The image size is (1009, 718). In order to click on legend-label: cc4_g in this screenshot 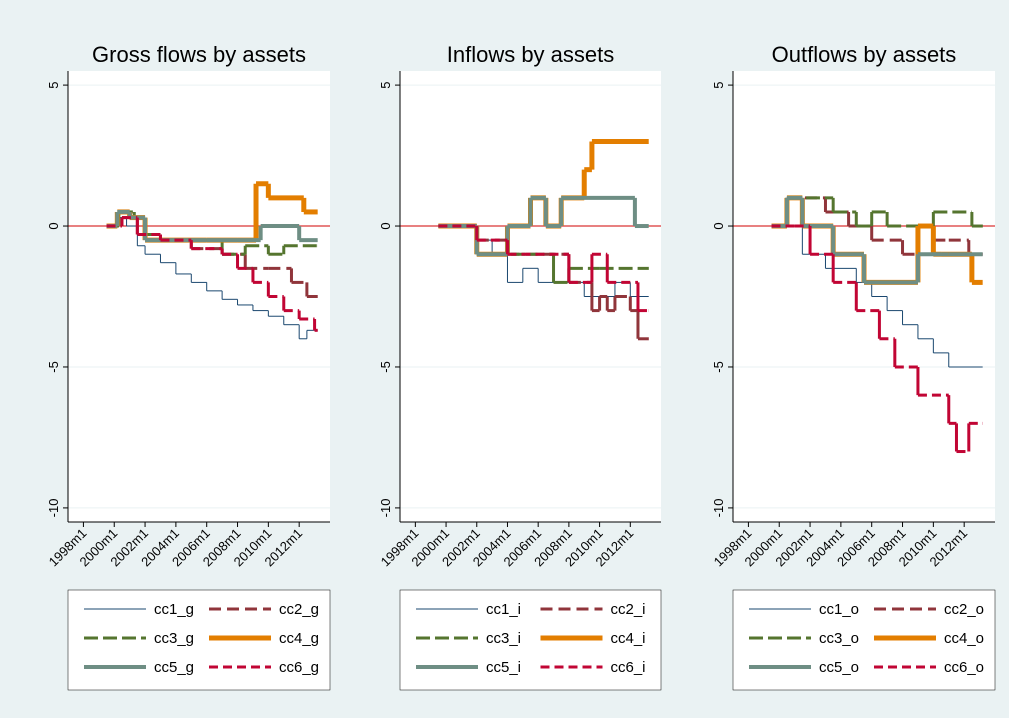, I will do `click(299, 638)`.